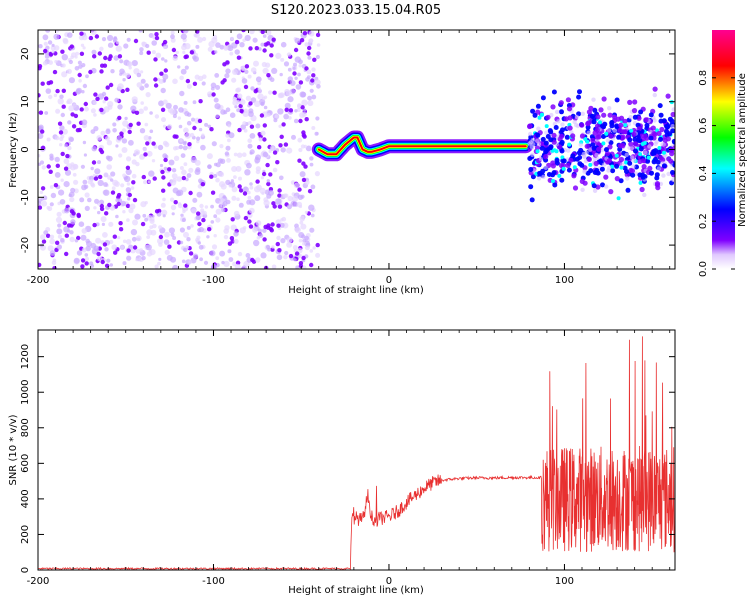 This screenshot has width=750, height=600. What do you see at coordinates (723, 149) in the screenshot?
I see `colorbar-gradient` at bounding box center [723, 149].